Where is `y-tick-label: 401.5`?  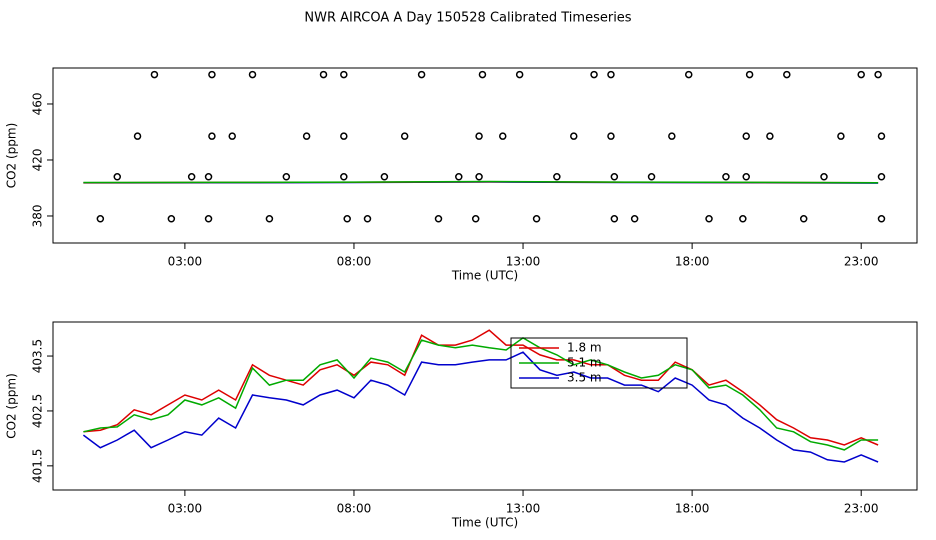 y-tick-label: 401.5 is located at coordinates (38, 466).